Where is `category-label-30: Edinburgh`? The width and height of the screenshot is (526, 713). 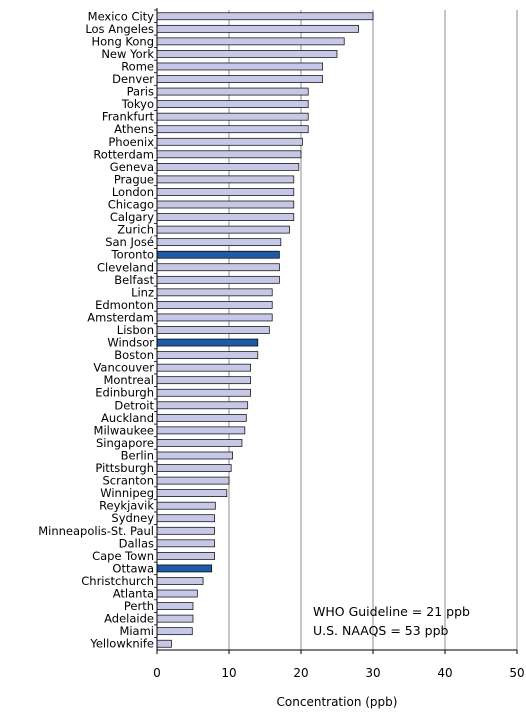 category-label-30: Edinburgh is located at coordinates (124, 393).